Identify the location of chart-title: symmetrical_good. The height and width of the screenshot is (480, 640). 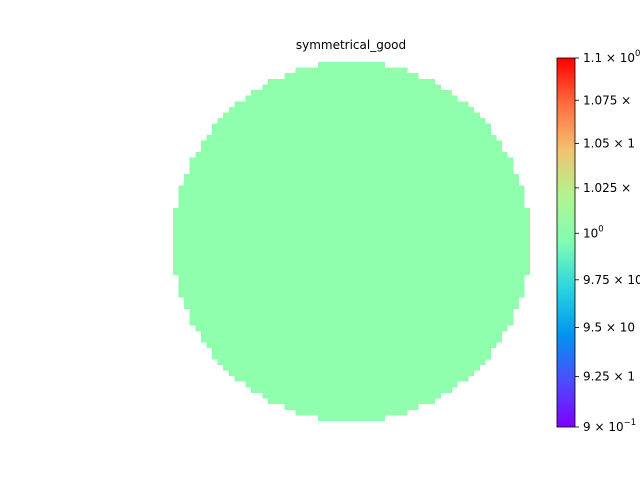
(351, 45).